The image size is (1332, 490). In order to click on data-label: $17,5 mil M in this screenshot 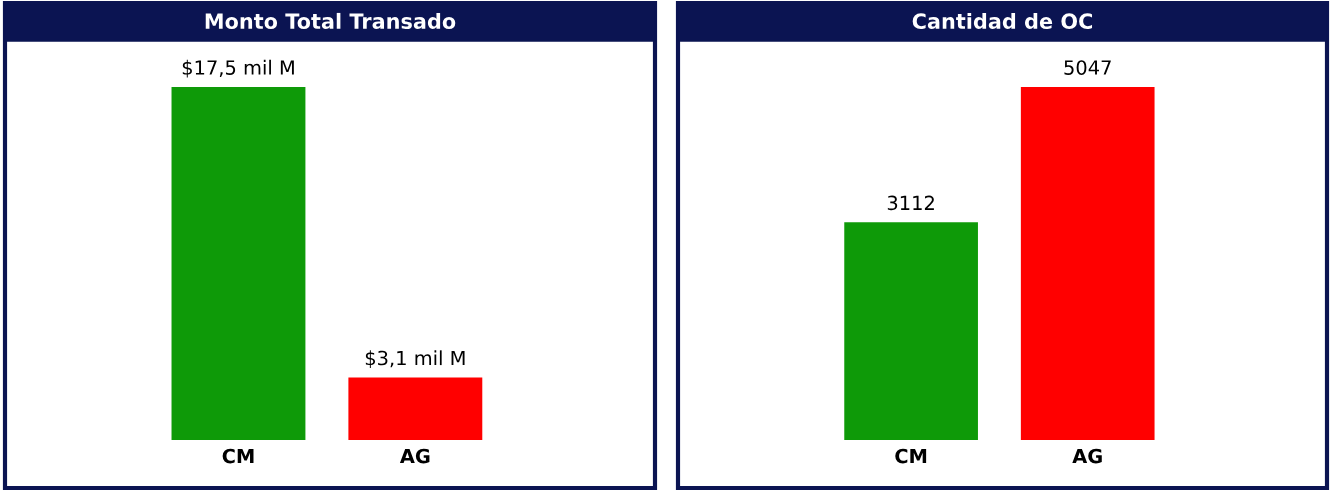, I will do `click(238, 68)`.